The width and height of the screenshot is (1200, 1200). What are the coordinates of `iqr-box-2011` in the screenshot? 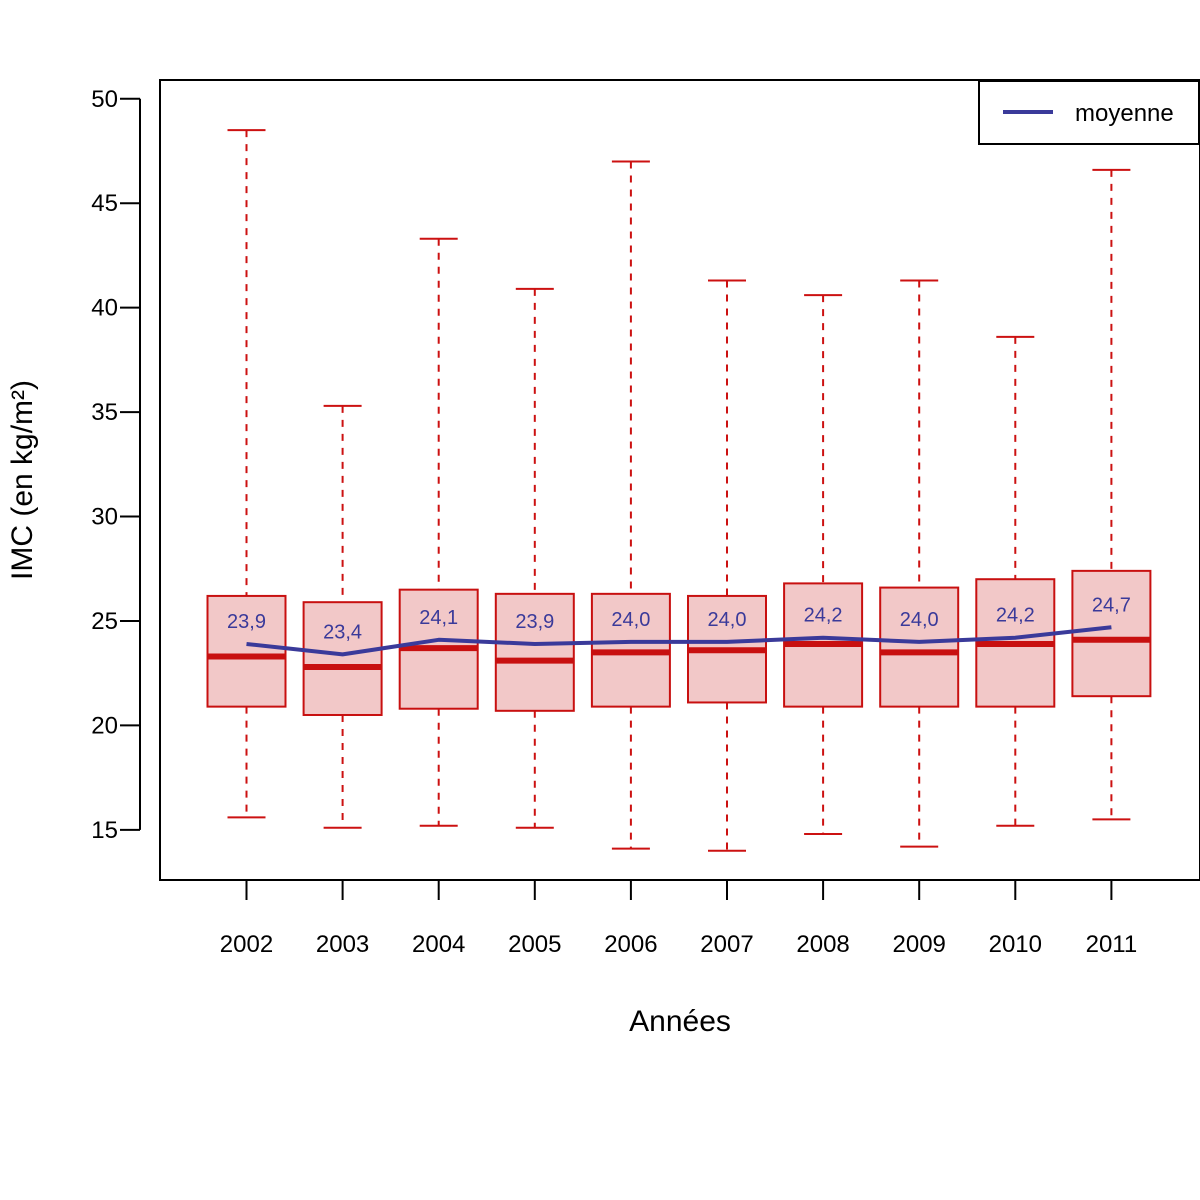 It's located at (1111, 633).